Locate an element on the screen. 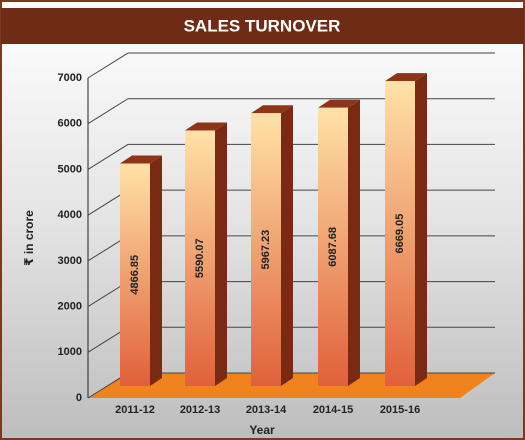 Image resolution: width=525 pixels, height=440 pixels. data-label: 5967.23 is located at coordinates (266, 250).